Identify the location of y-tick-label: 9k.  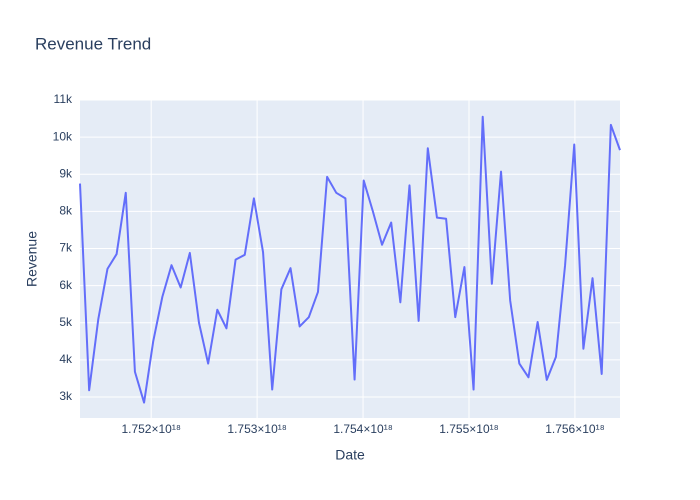
(66, 173).